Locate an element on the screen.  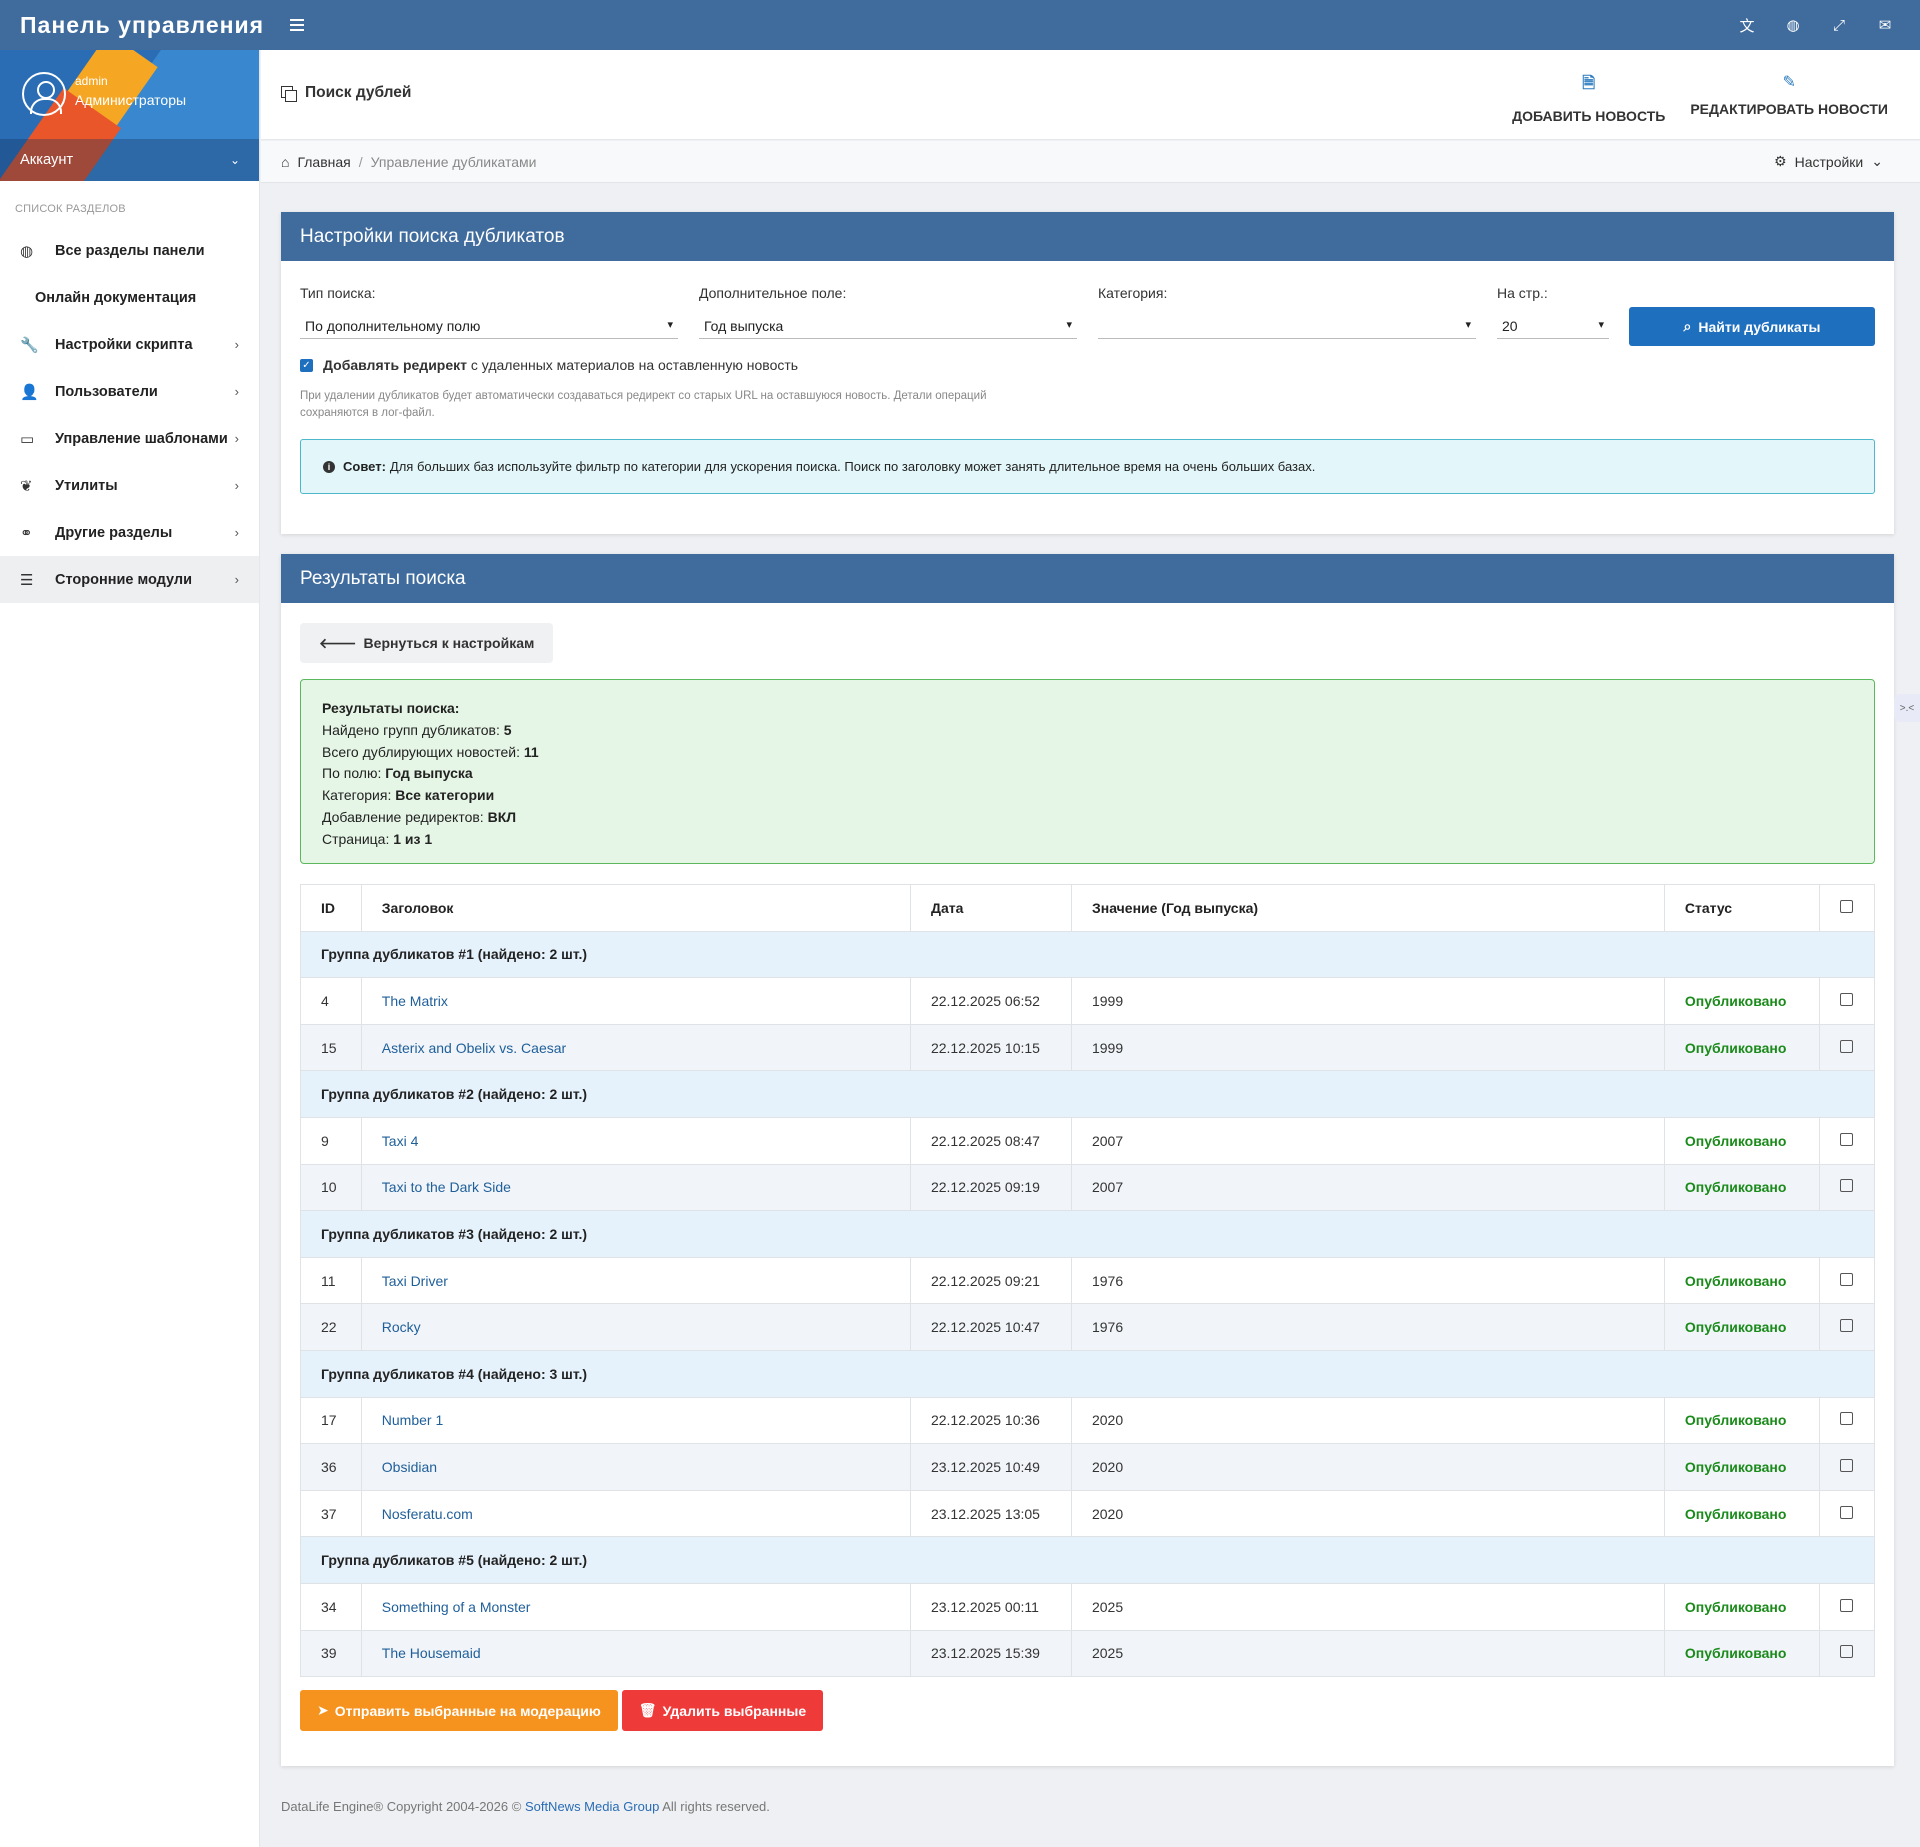
sidebar-item: 🔧 Настройки скрипта › is located at coordinates (129, 344).